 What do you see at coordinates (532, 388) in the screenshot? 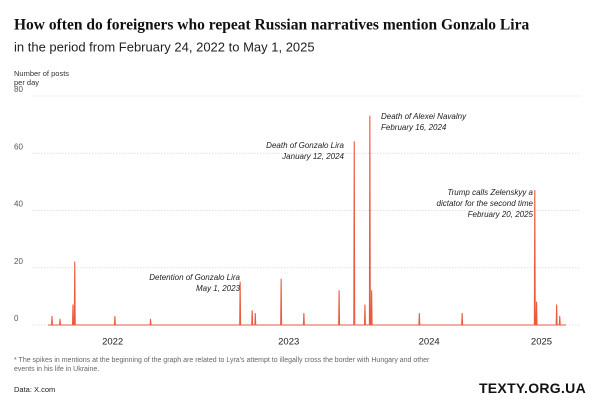
I see `brand: TEXTY.ORG.UA` at bounding box center [532, 388].